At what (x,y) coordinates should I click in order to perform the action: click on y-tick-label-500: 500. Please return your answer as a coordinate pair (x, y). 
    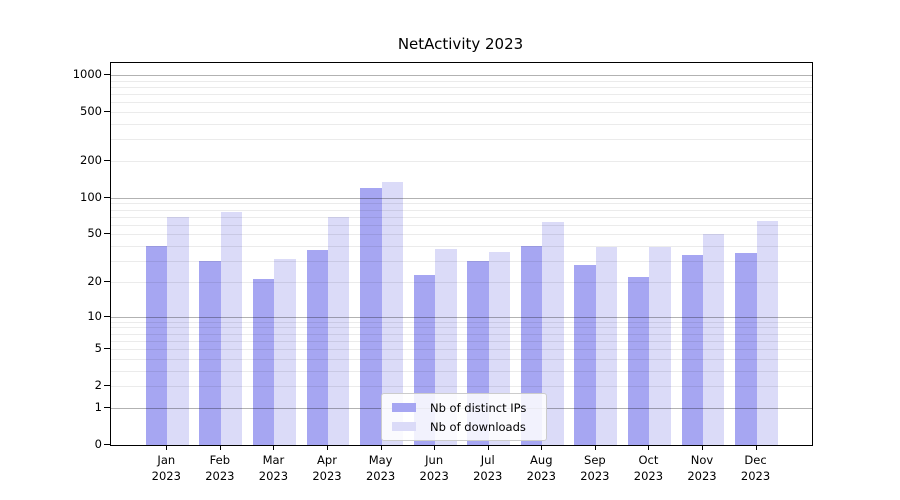
    Looking at the image, I should click on (91, 111).